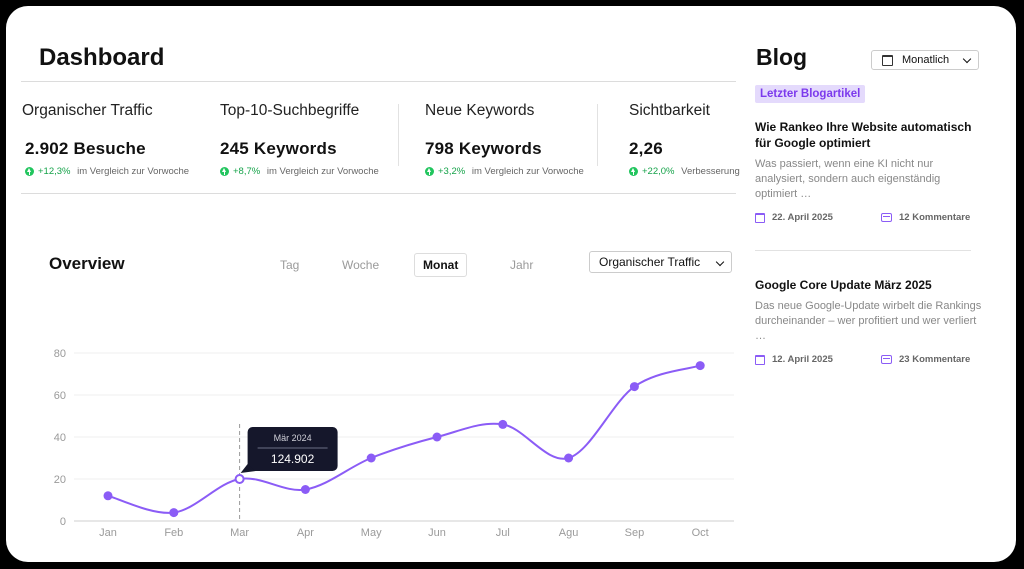  I want to click on blog-title: Blog, so click(782, 57).